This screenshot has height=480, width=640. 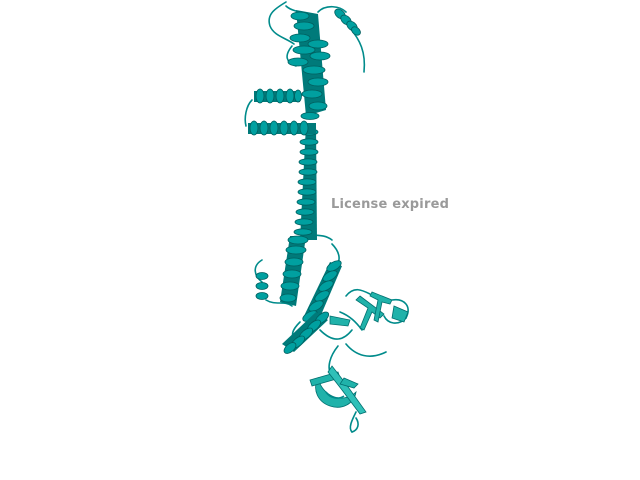 What do you see at coordinates (298, 294) in the screenshot?
I see `lower-helix-bundle` at bounding box center [298, 294].